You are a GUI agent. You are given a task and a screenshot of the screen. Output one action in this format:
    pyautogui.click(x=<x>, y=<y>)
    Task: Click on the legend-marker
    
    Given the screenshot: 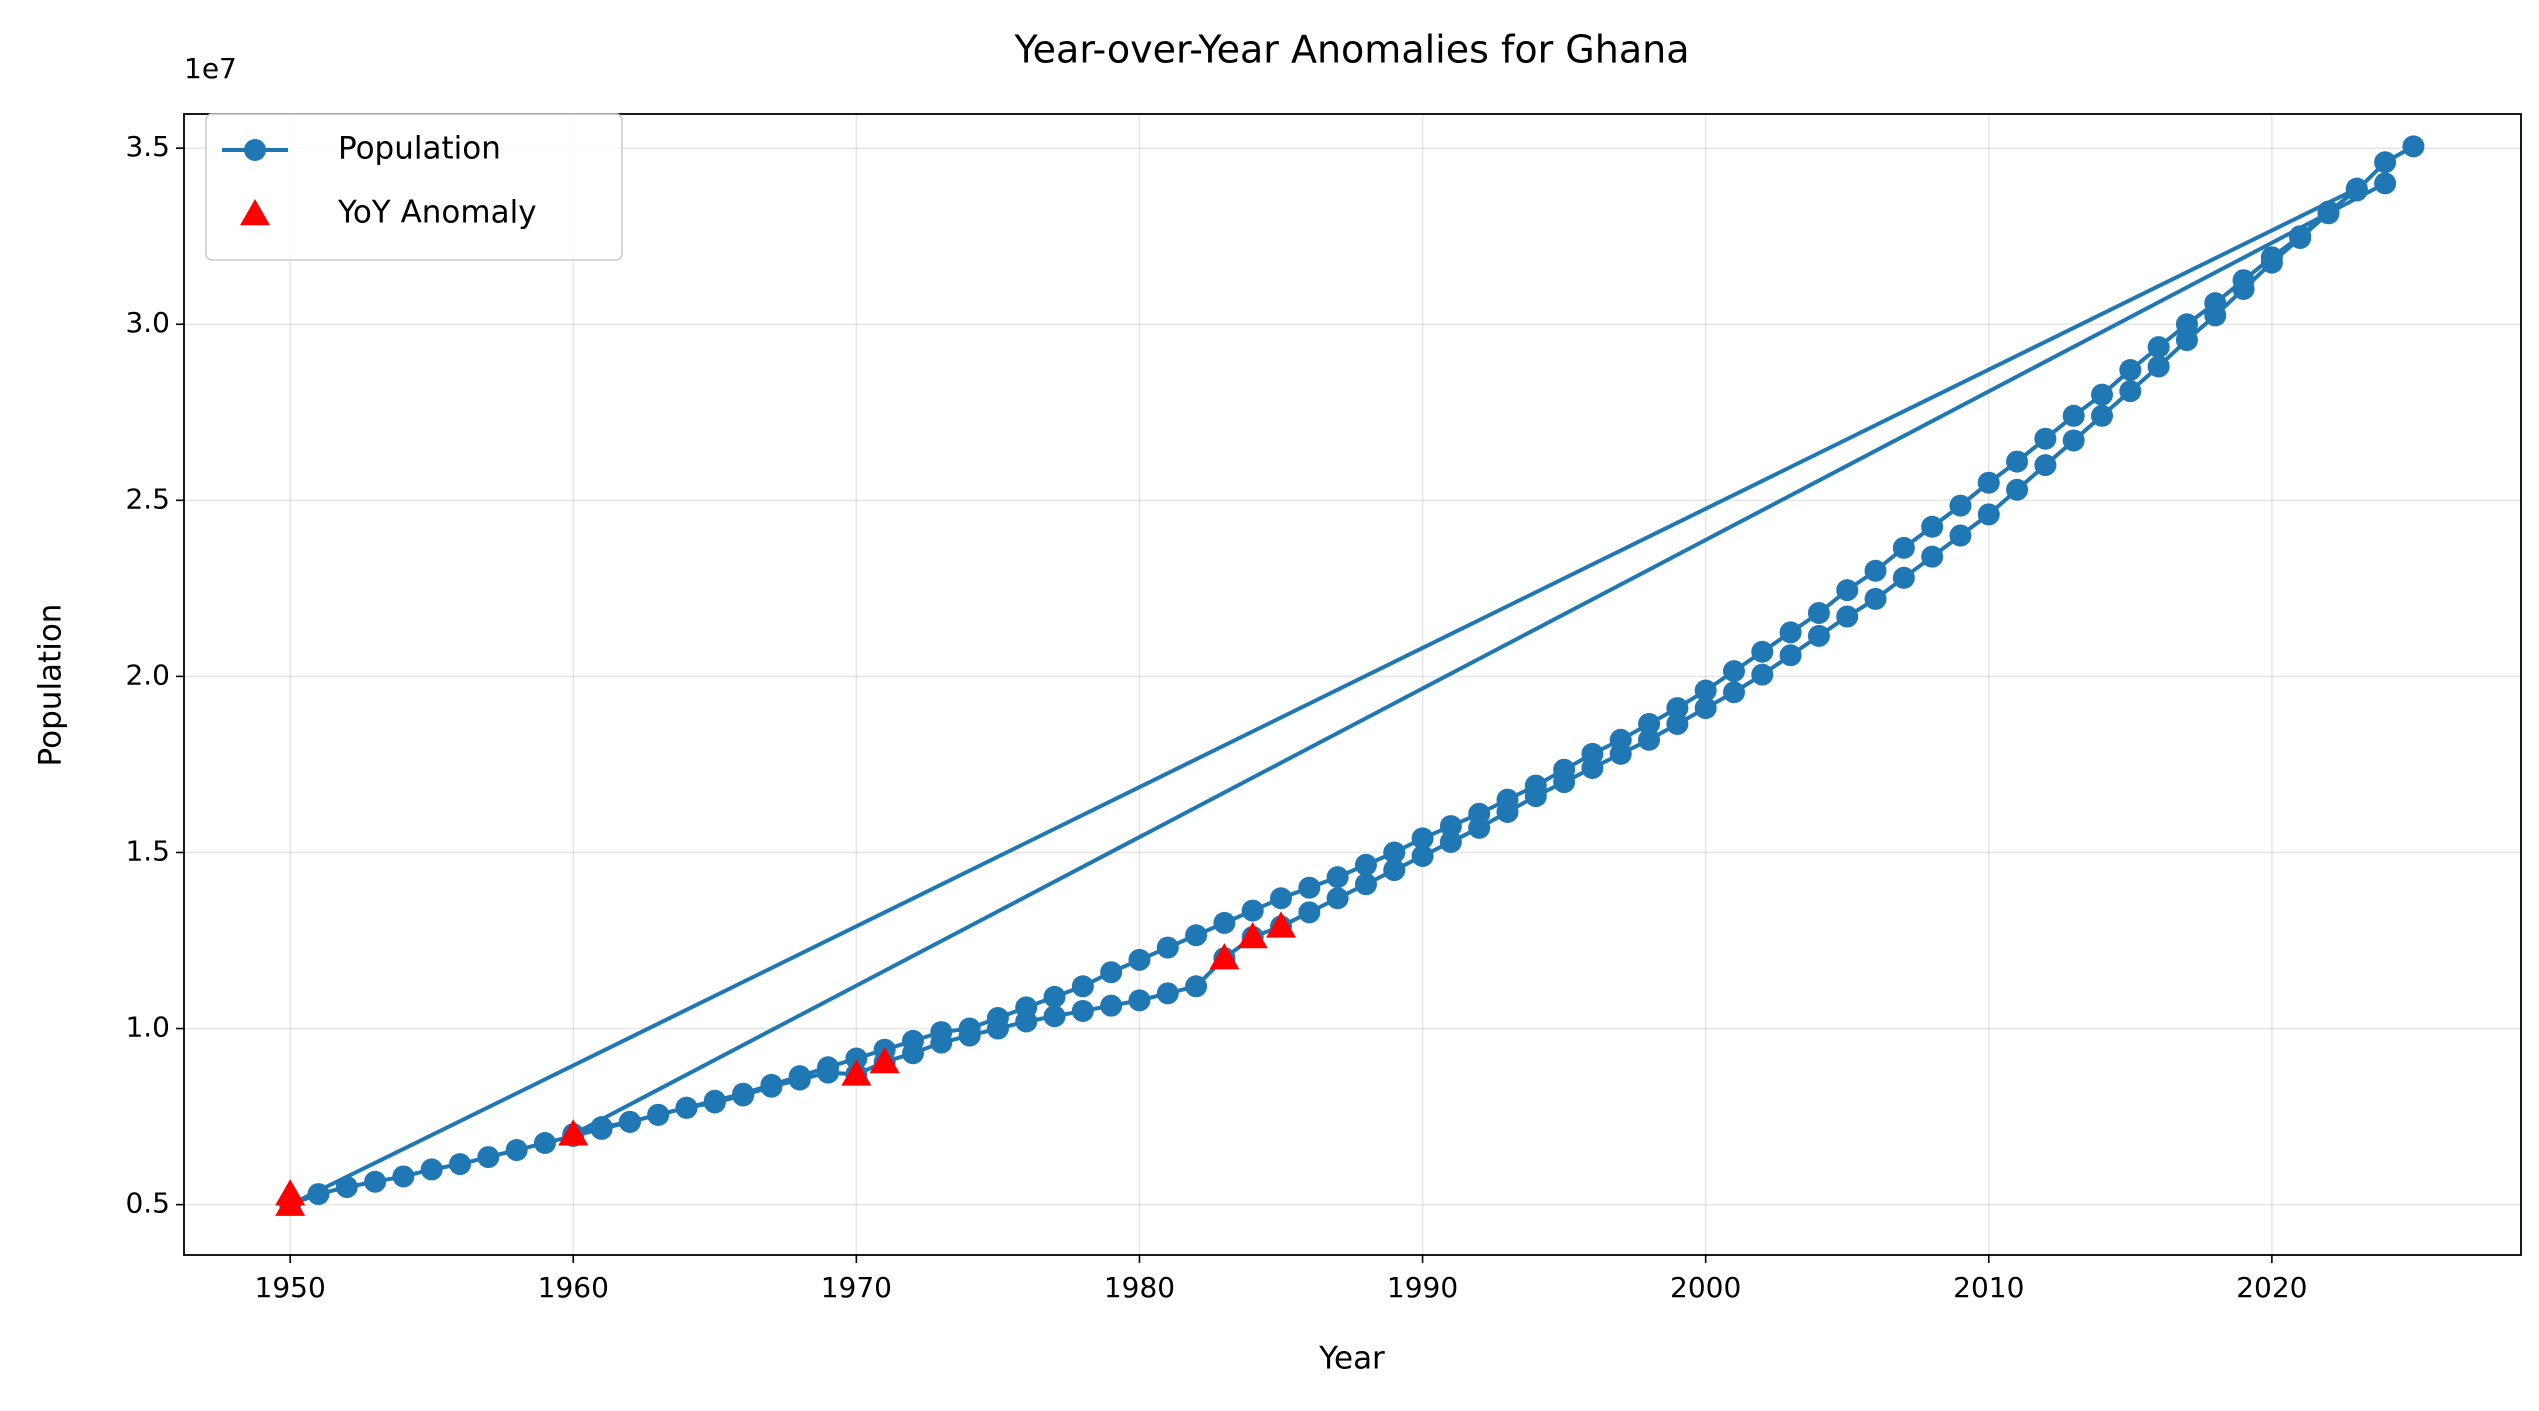 What is the action you would take?
    pyautogui.click(x=255, y=150)
    